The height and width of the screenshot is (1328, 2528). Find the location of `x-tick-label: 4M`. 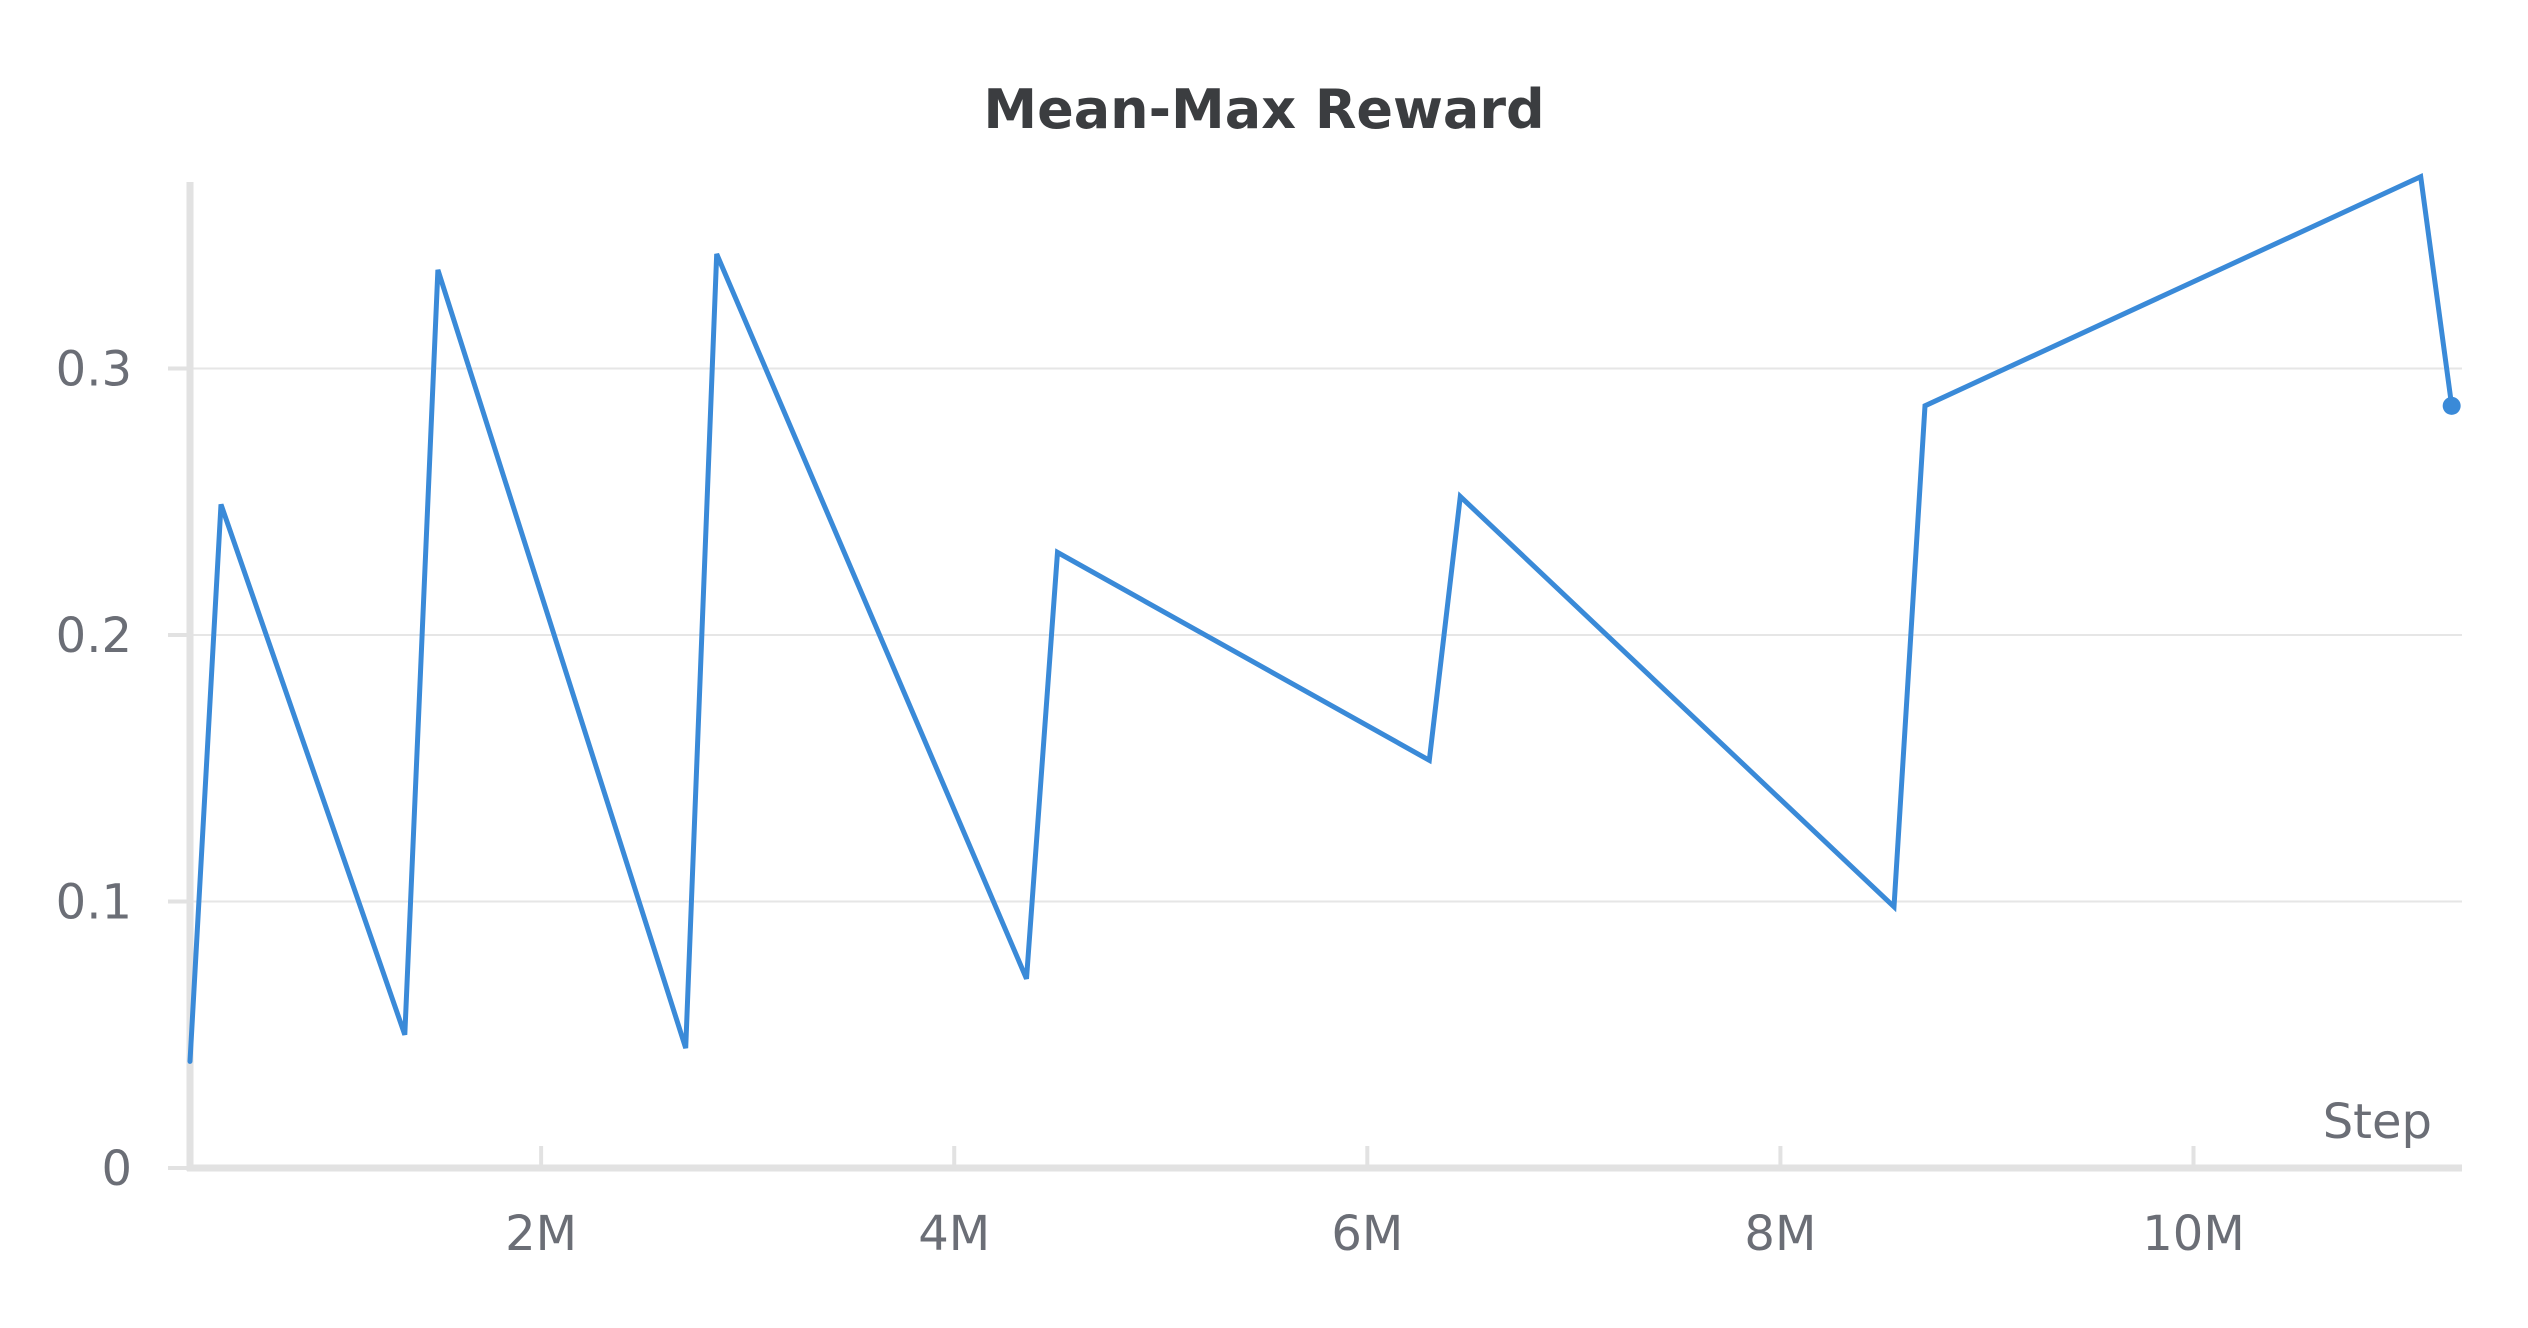

x-tick-label: 4M is located at coordinates (954, 1234).